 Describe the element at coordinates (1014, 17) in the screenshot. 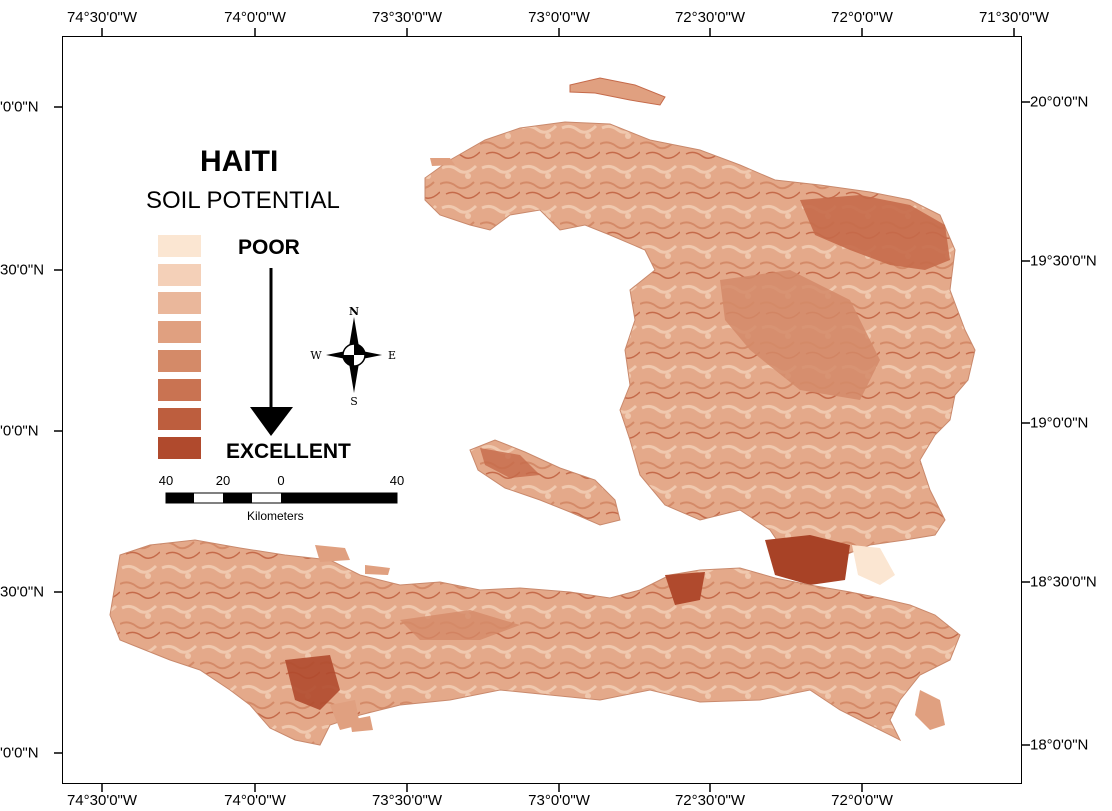

I see `longitude-label-top: 71°30'0"W` at that location.